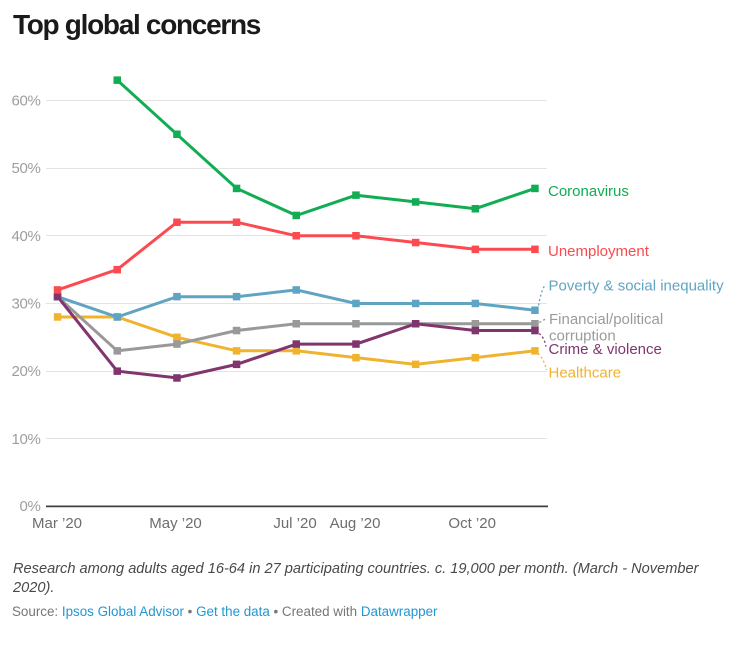 Image resolution: width=744 pixels, height=646 pixels. Describe the element at coordinates (294, 523) in the screenshot. I see `svg-text: Jul ’20` at that location.